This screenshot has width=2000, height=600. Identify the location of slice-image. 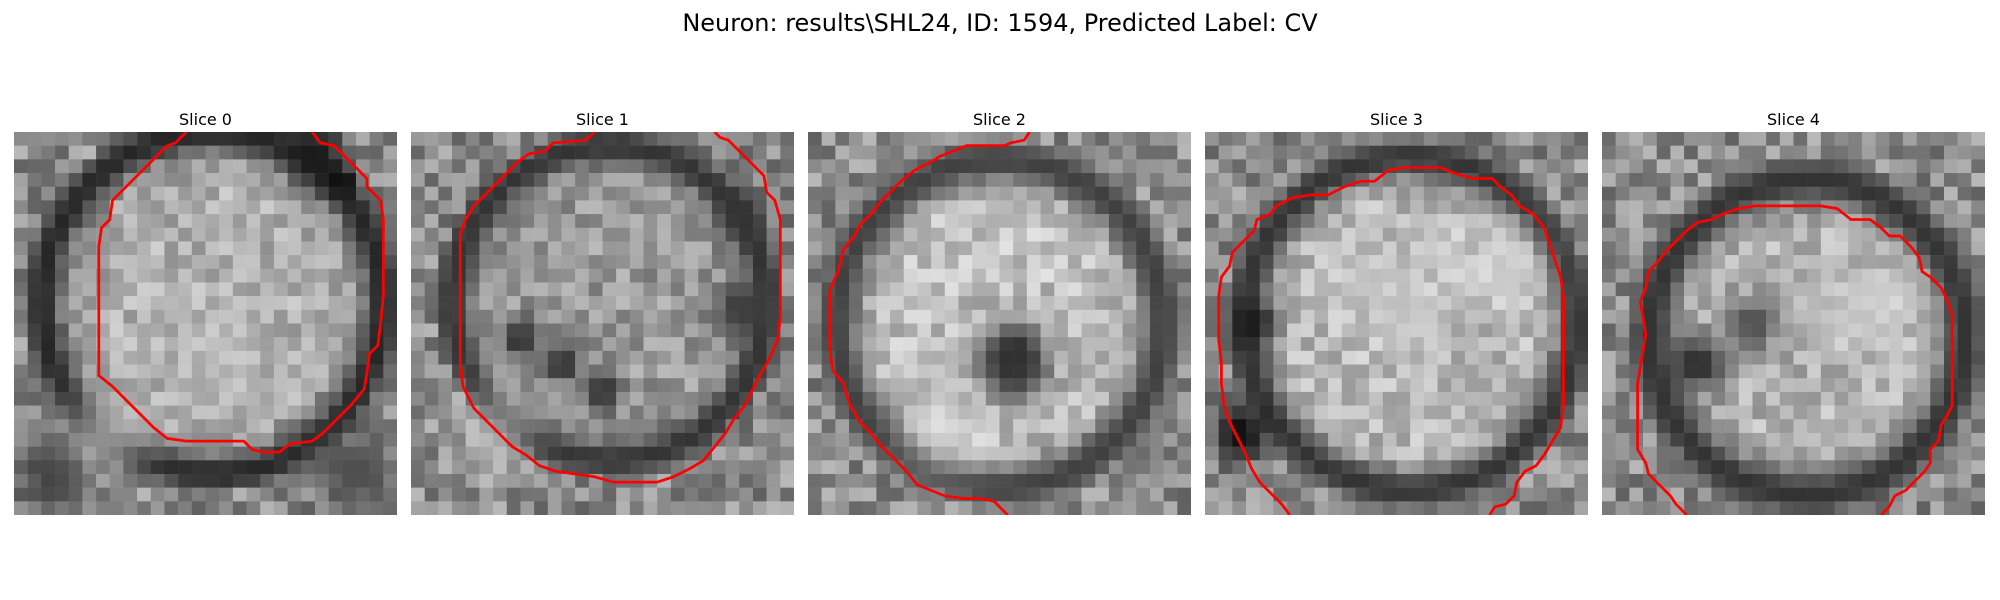
(602, 323).